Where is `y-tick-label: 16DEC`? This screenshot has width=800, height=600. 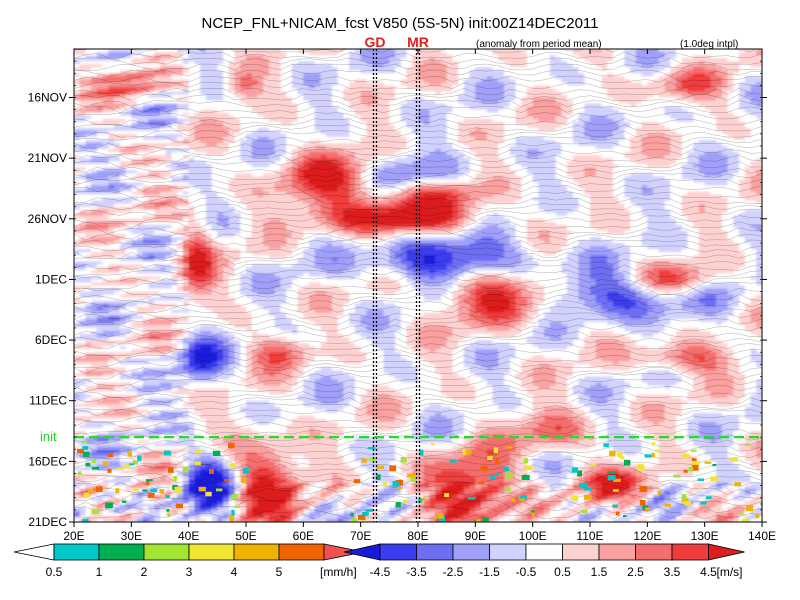
y-tick-label: 16DEC is located at coordinates (47, 461).